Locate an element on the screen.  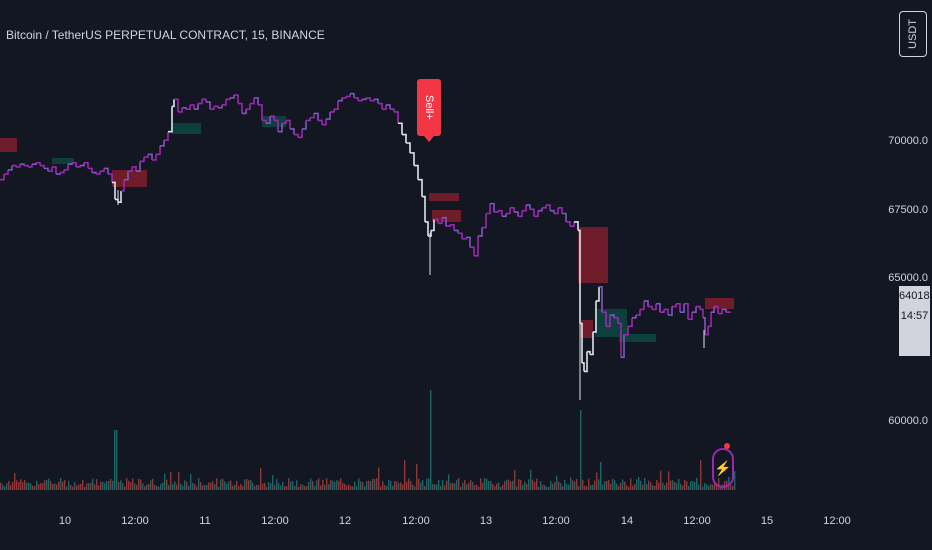
supply-zone is located at coordinates (586, 329).